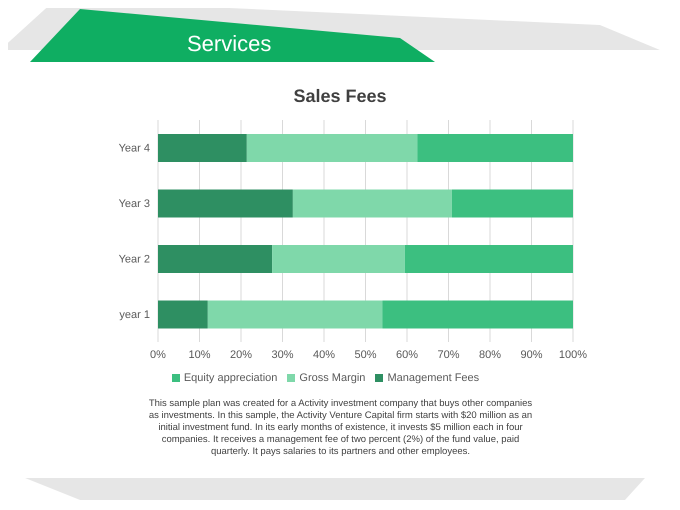 The height and width of the screenshot is (510, 680). I want to click on y-tick-label: Year 2, so click(134, 260).